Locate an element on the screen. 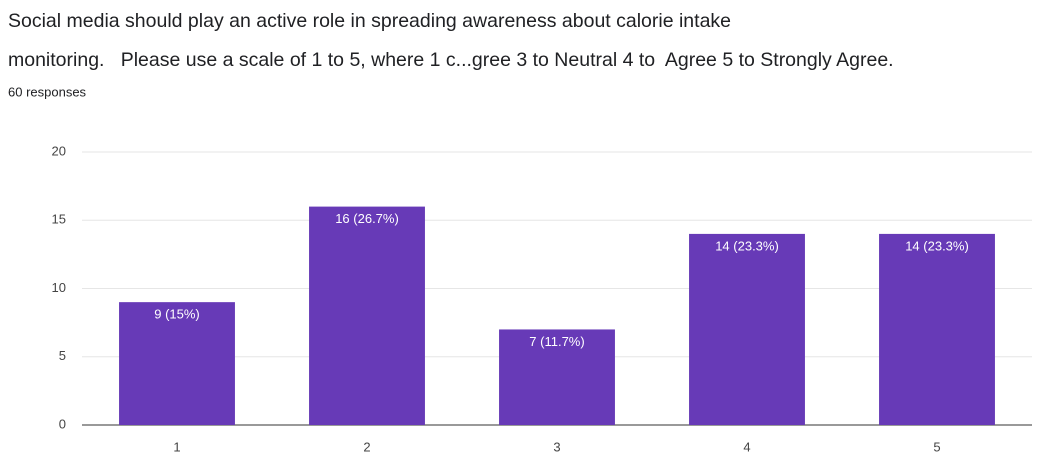  y-tick-label: 20 is located at coordinates (59, 150).